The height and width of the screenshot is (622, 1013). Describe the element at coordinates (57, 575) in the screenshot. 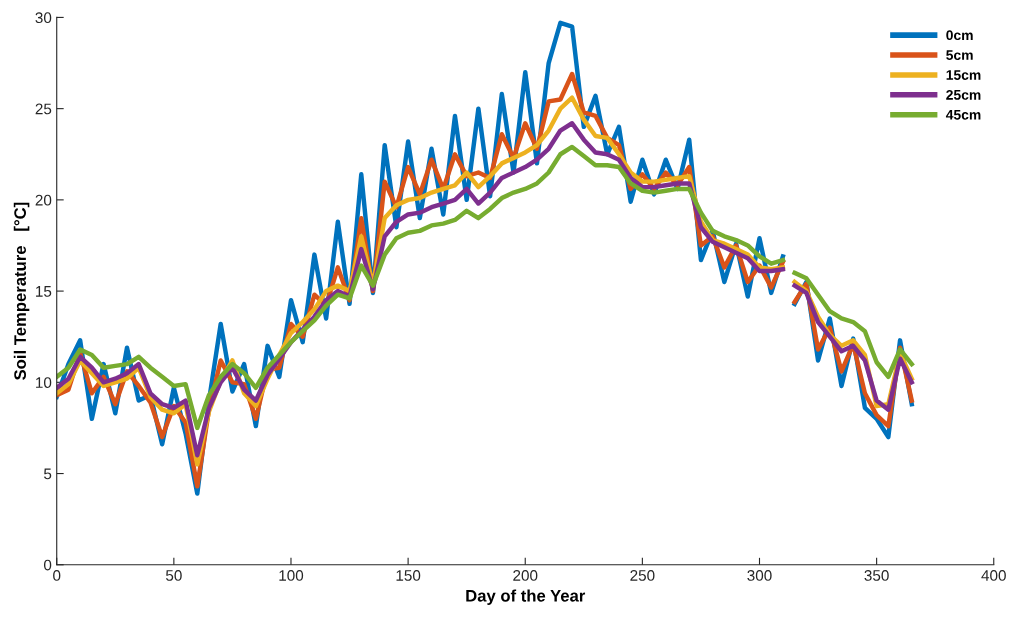

I see `x-tick-label: 0` at that location.